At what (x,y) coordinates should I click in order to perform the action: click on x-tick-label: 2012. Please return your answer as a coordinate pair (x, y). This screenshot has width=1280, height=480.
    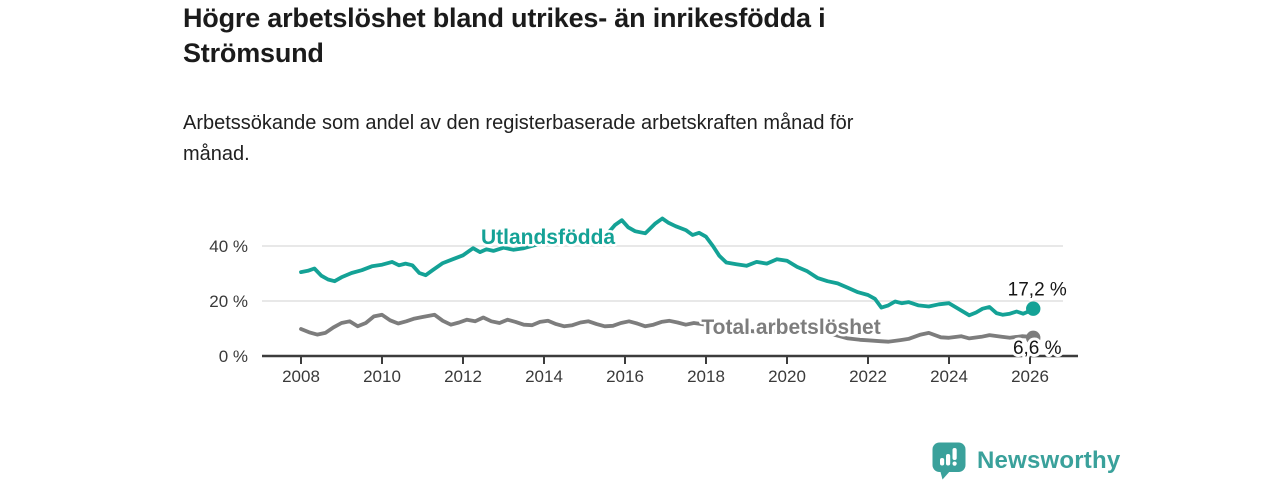
    Looking at the image, I should click on (463, 376).